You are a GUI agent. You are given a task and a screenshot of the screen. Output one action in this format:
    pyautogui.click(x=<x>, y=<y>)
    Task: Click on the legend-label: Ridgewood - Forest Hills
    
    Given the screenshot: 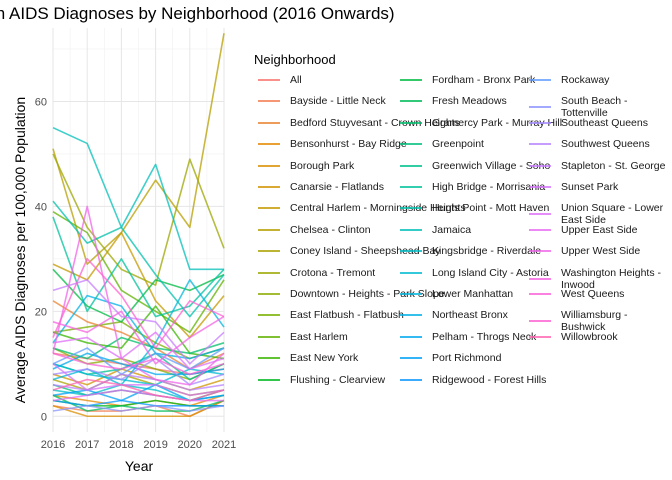 What is the action you would take?
    pyautogui.click(x=489, y=380)
    